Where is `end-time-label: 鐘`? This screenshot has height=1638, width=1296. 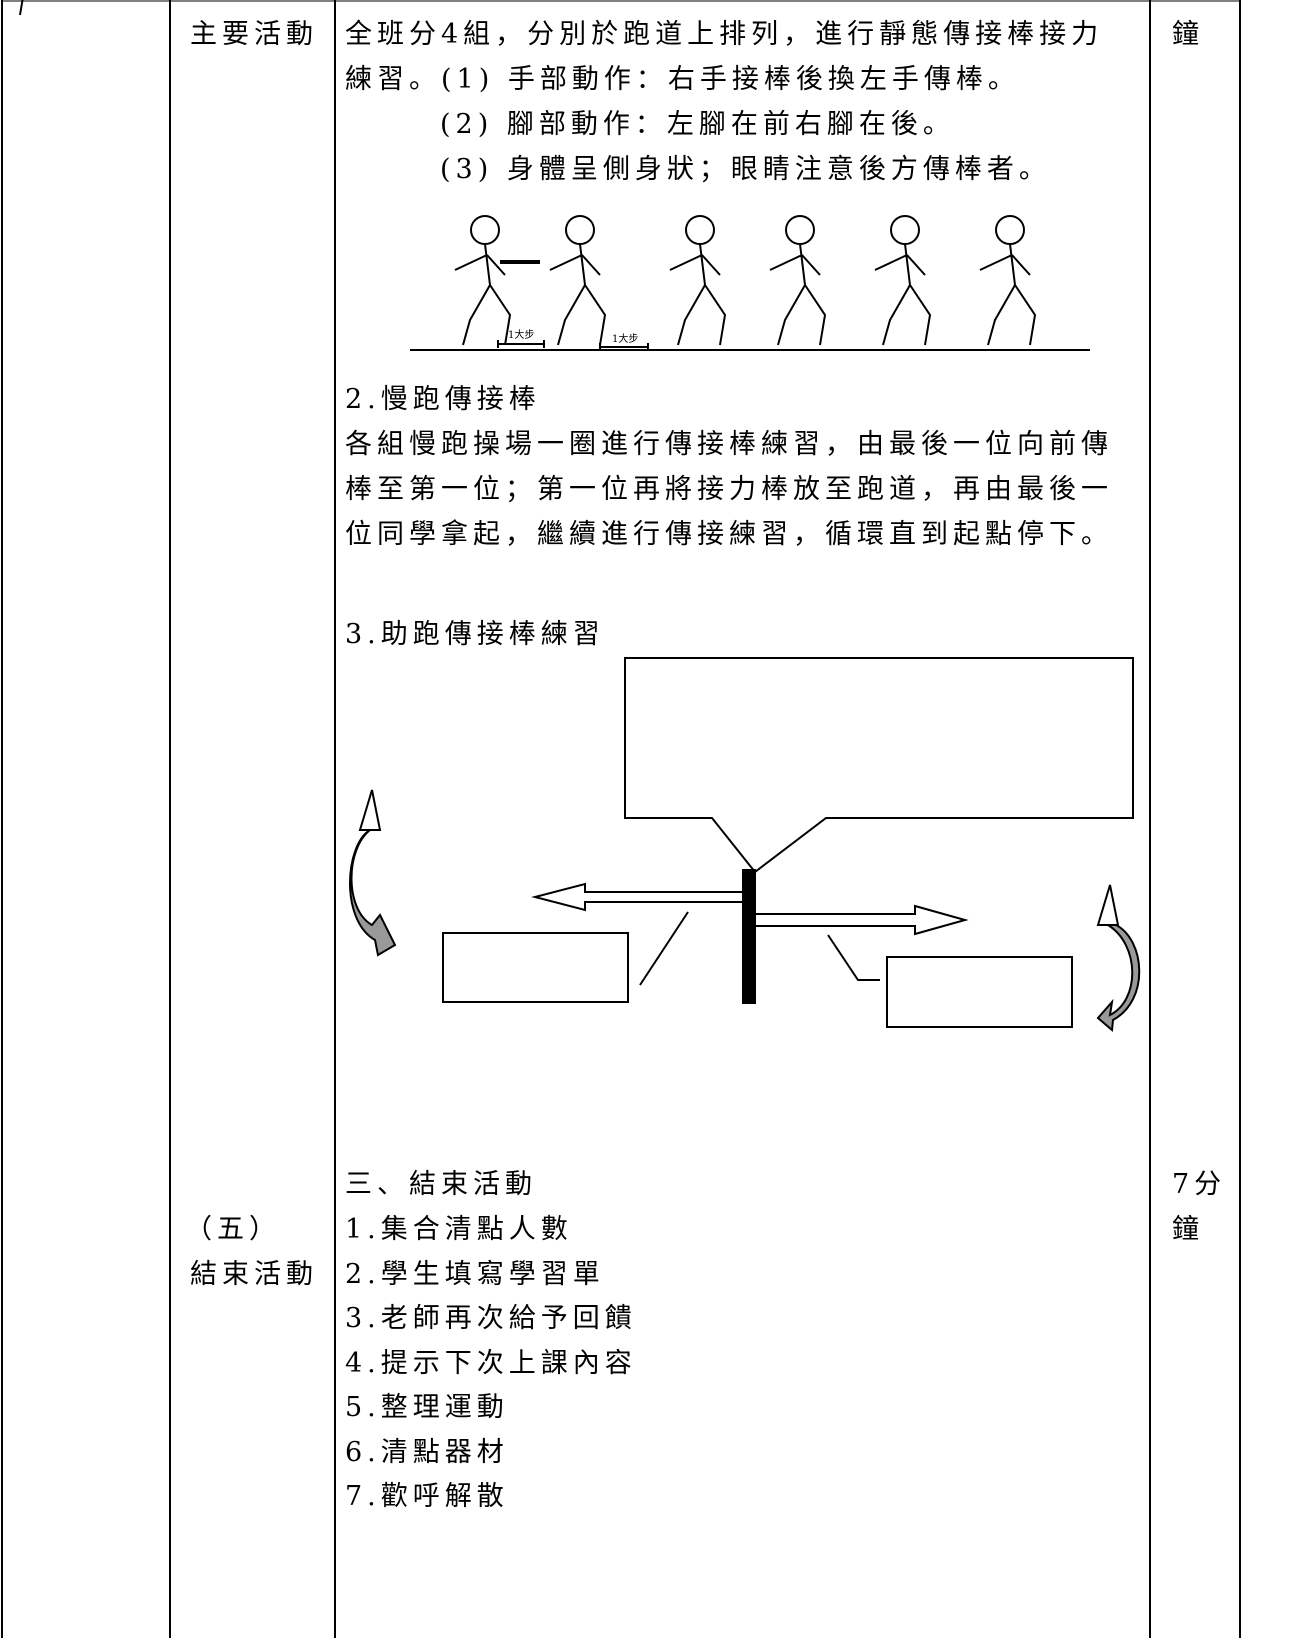
end-time-label: 鐘 is located at coordinates (1188, 1229).